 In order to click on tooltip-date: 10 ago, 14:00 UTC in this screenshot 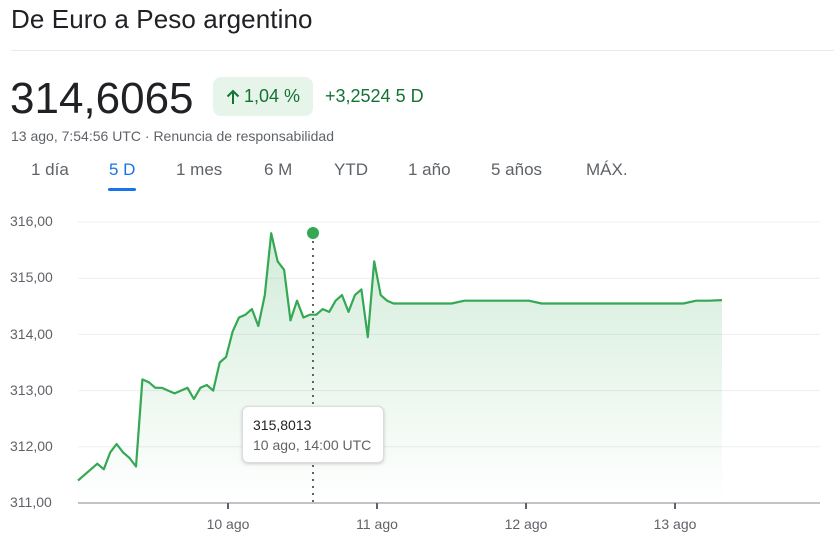, I will do `click(312, 445)`.